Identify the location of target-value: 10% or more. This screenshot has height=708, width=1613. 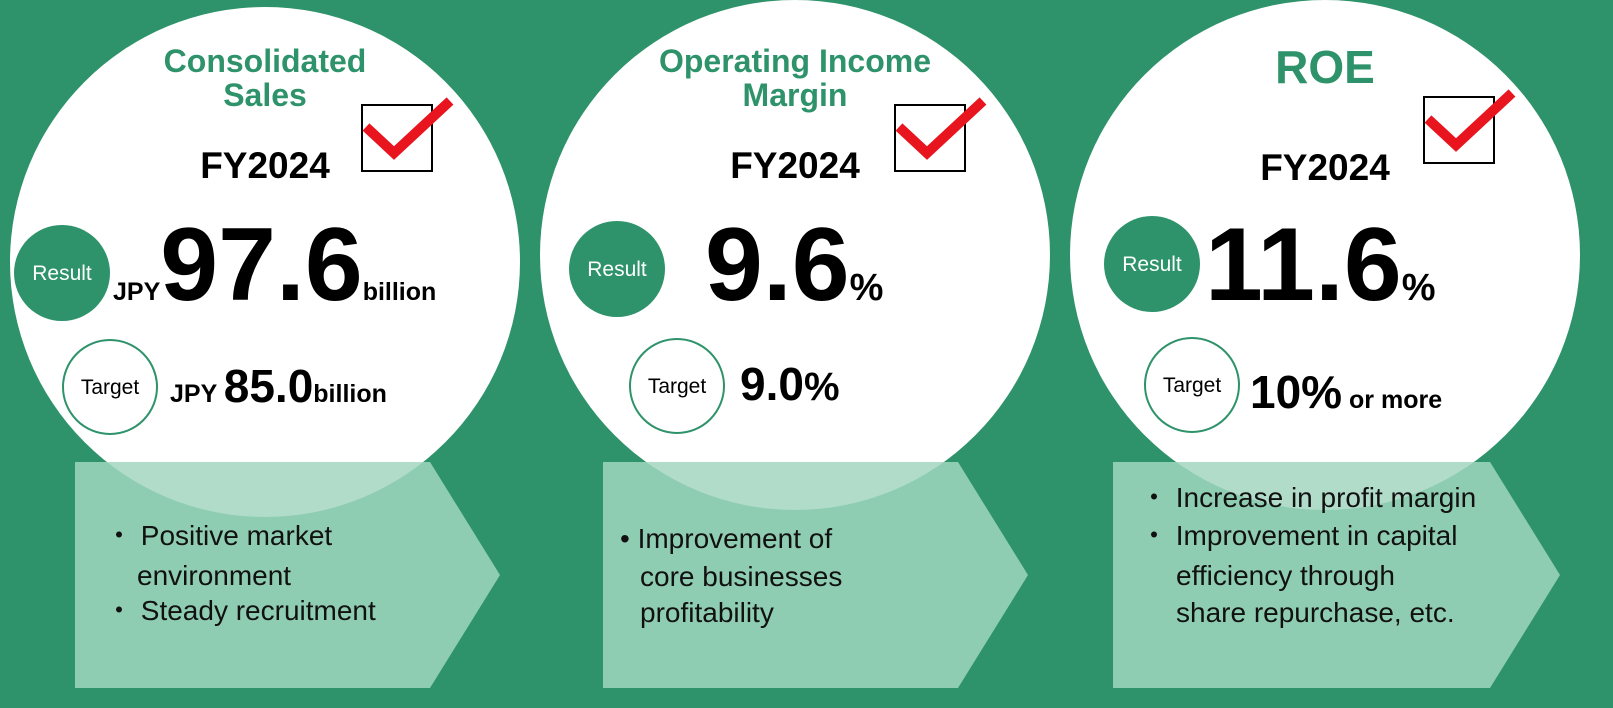
(1346, 392).